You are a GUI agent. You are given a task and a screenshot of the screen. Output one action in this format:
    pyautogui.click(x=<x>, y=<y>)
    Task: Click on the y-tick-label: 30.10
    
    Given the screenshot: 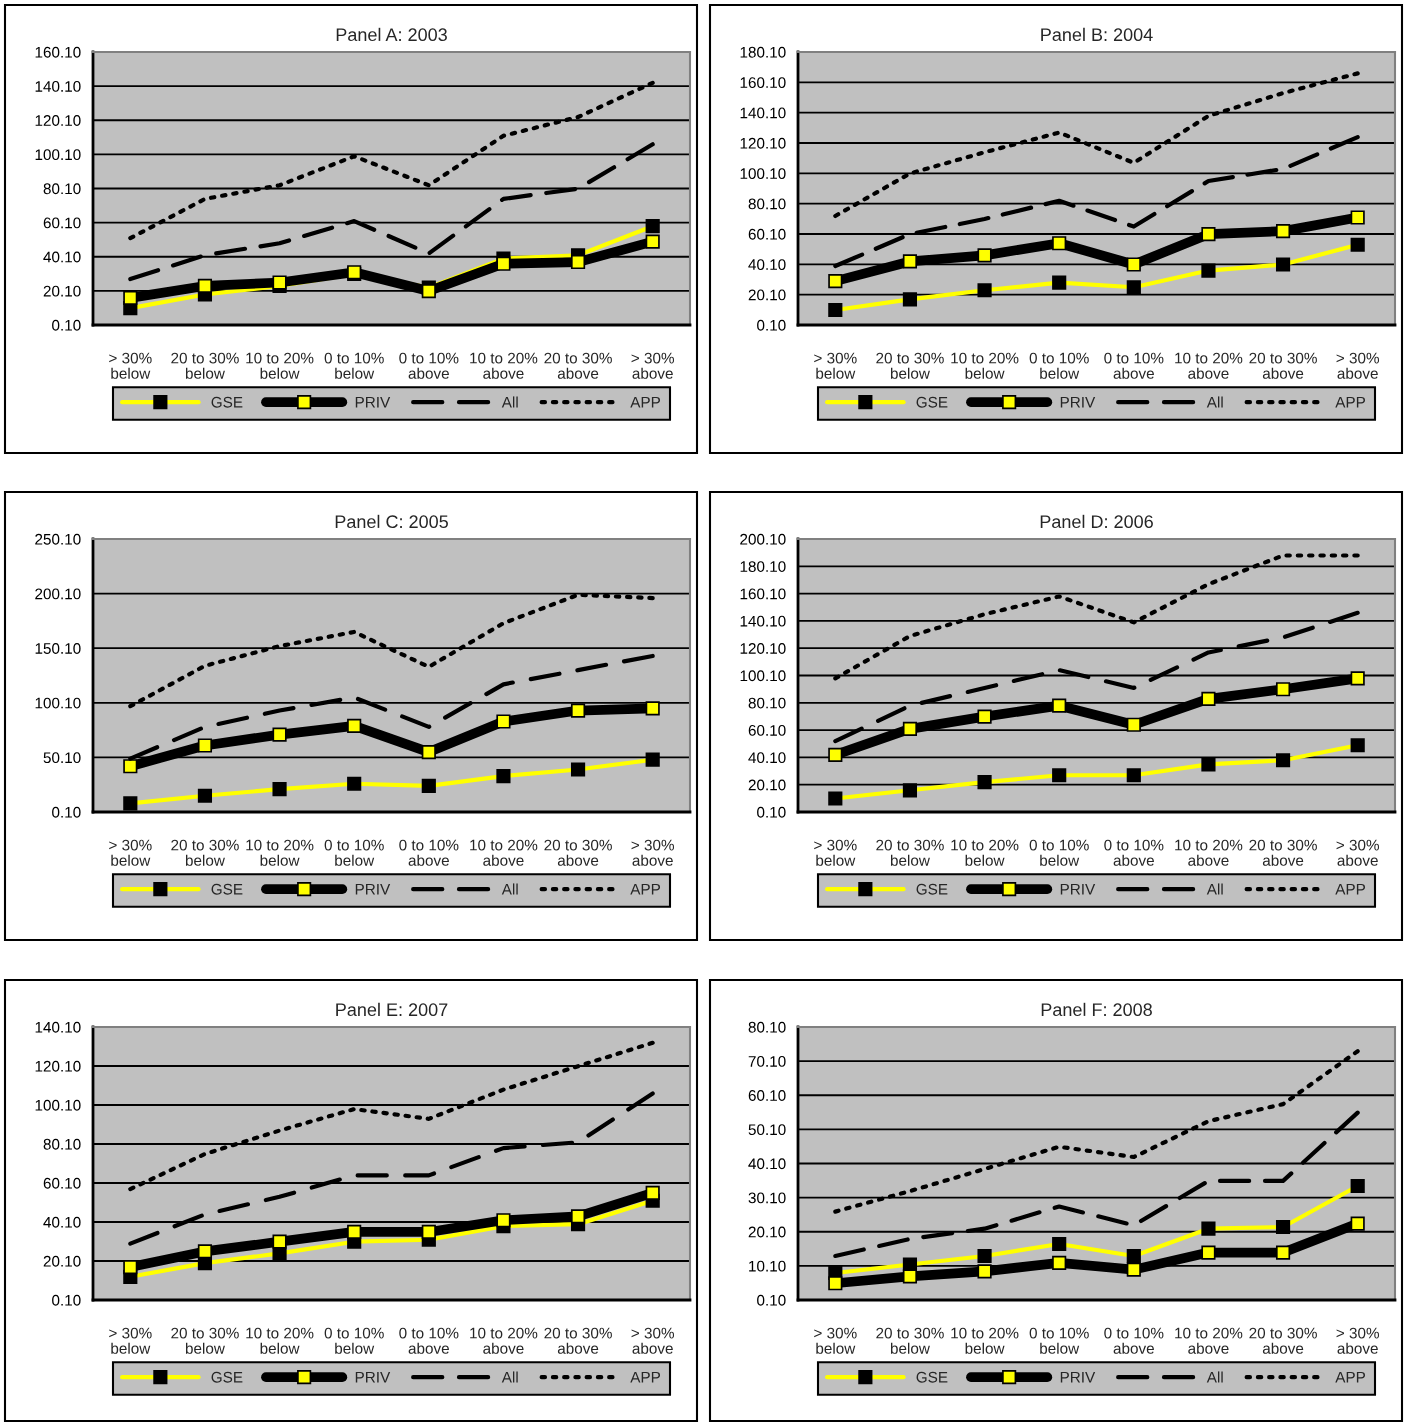 What is the action you would take?
    pyautogui.click(x=767, y=1198)
    